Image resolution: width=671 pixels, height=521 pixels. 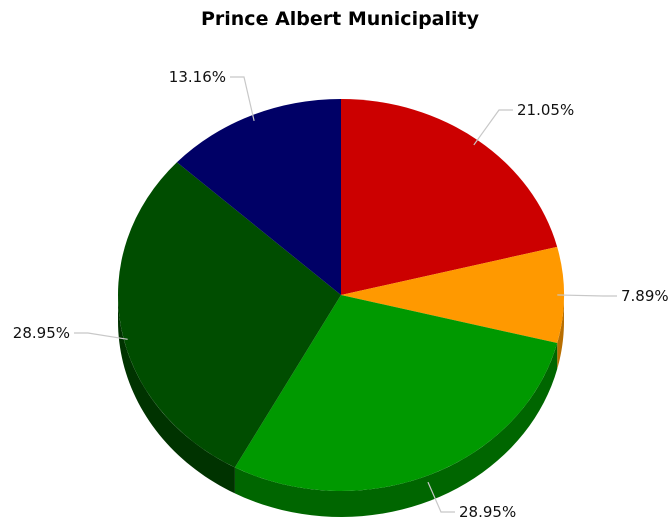 I want to click on slice-label-2: 7.89%, so click(x=645, y=296).